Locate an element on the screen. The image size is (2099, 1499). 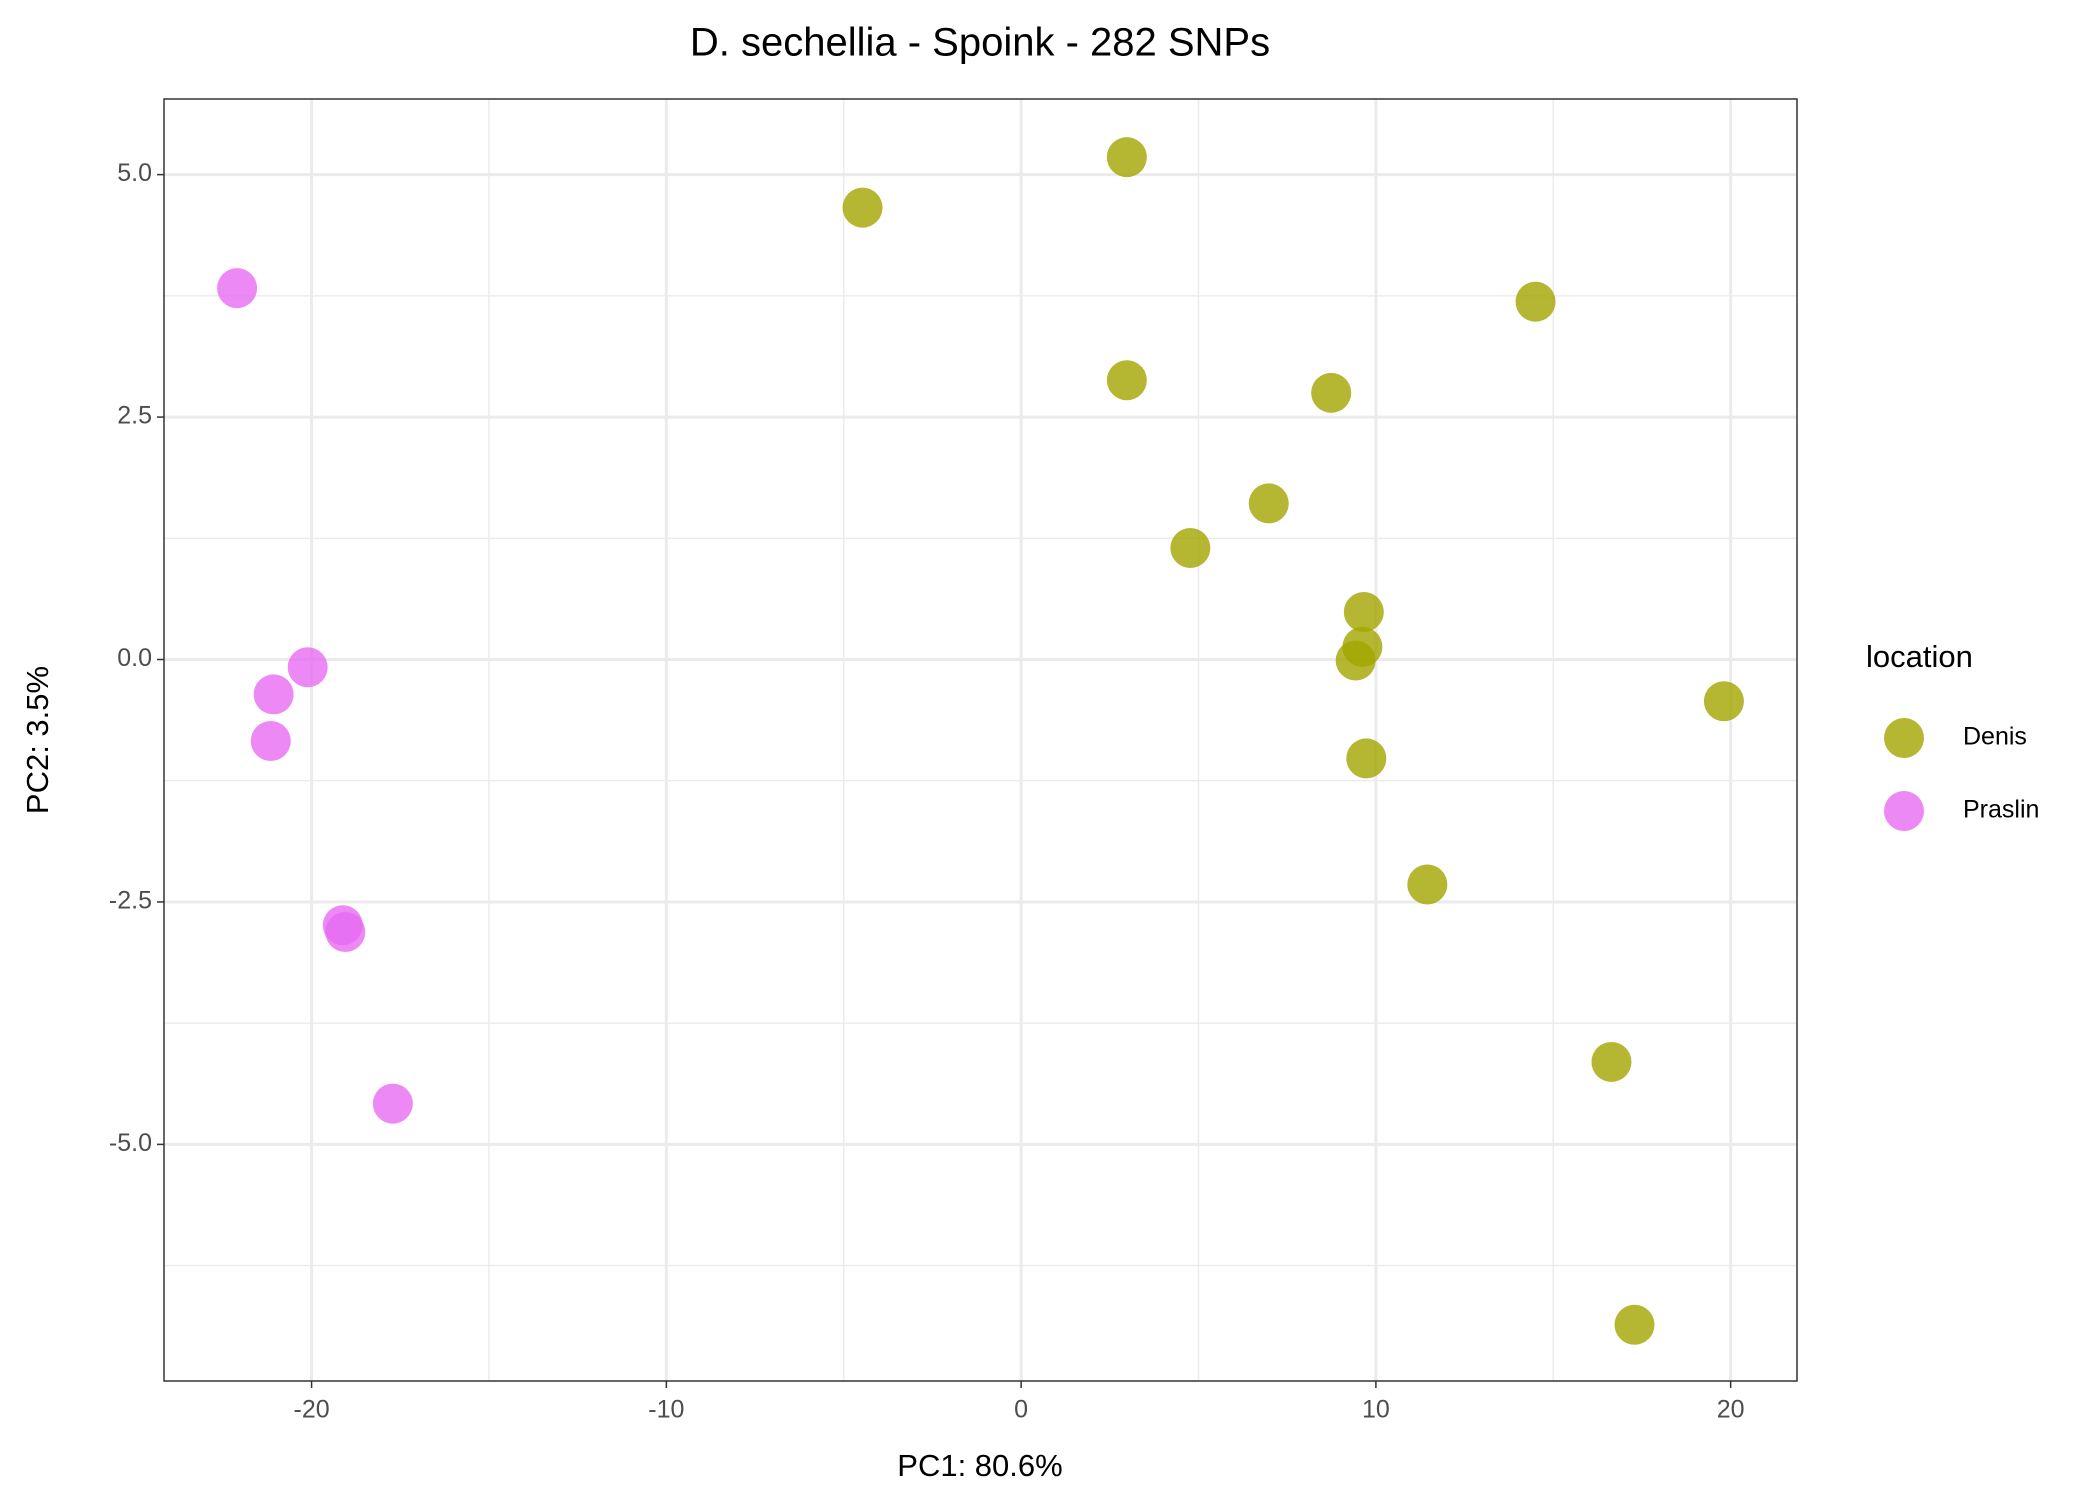
legend-label: Praslin is located at coordinates (2001, 810).